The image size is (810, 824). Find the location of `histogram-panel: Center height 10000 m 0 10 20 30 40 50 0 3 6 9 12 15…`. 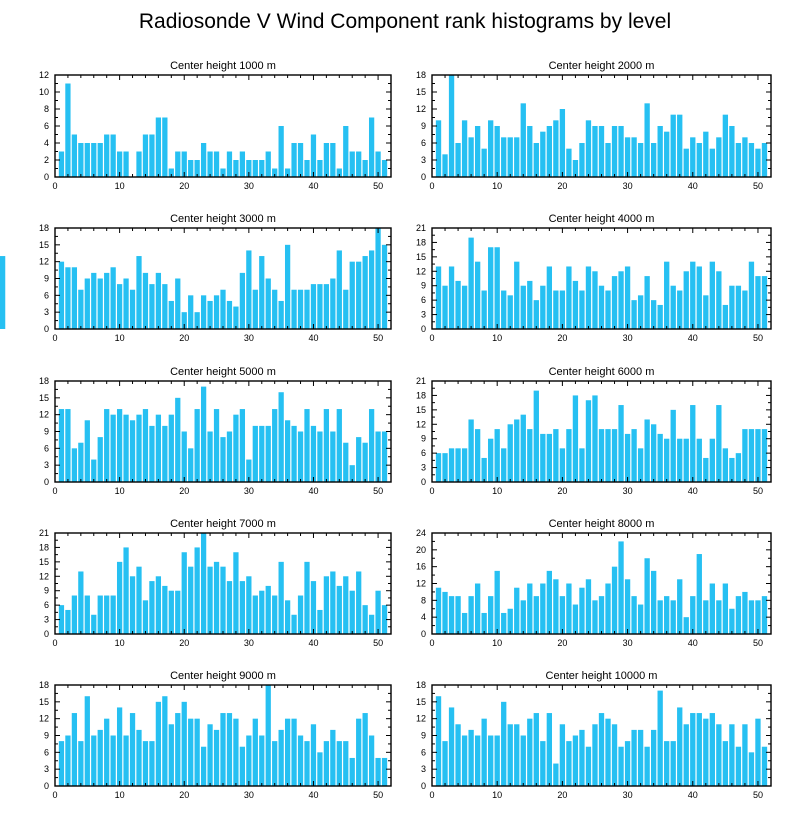

histogram-panel: Center height 10000 m 0 10 20 30 40 50 0 3 6 9 12 15… is located at coordinates (594, 735).